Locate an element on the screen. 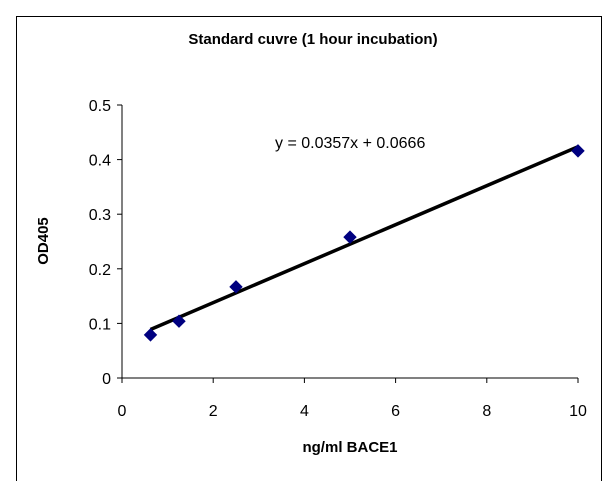 The width and height of the screenshot is (614, 481). x-tick-label: 8 is located at coordinates (486, 411).